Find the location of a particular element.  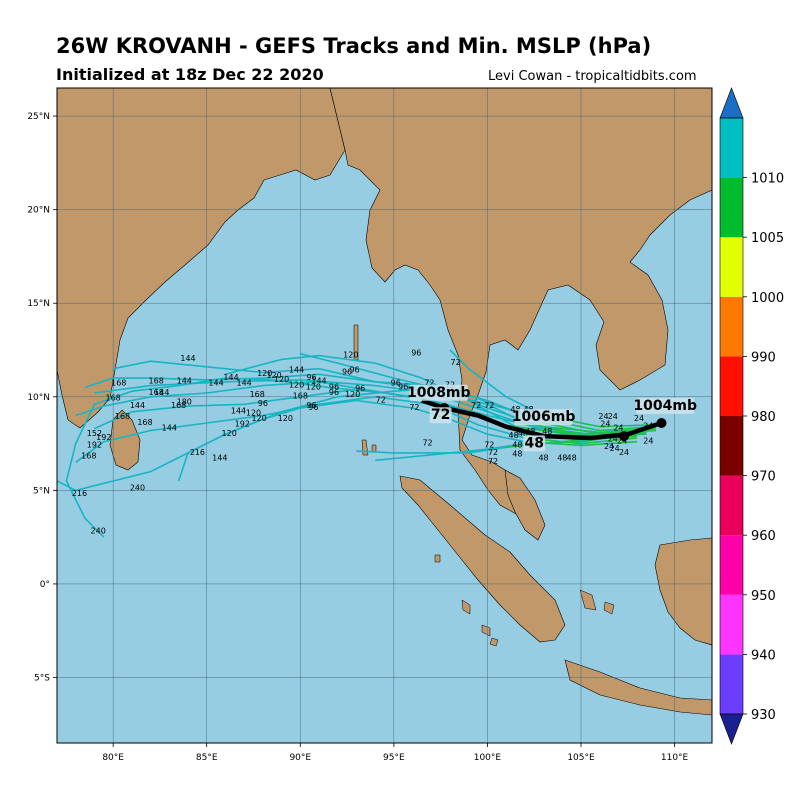

sumatra is located at coordinates (482, 559).